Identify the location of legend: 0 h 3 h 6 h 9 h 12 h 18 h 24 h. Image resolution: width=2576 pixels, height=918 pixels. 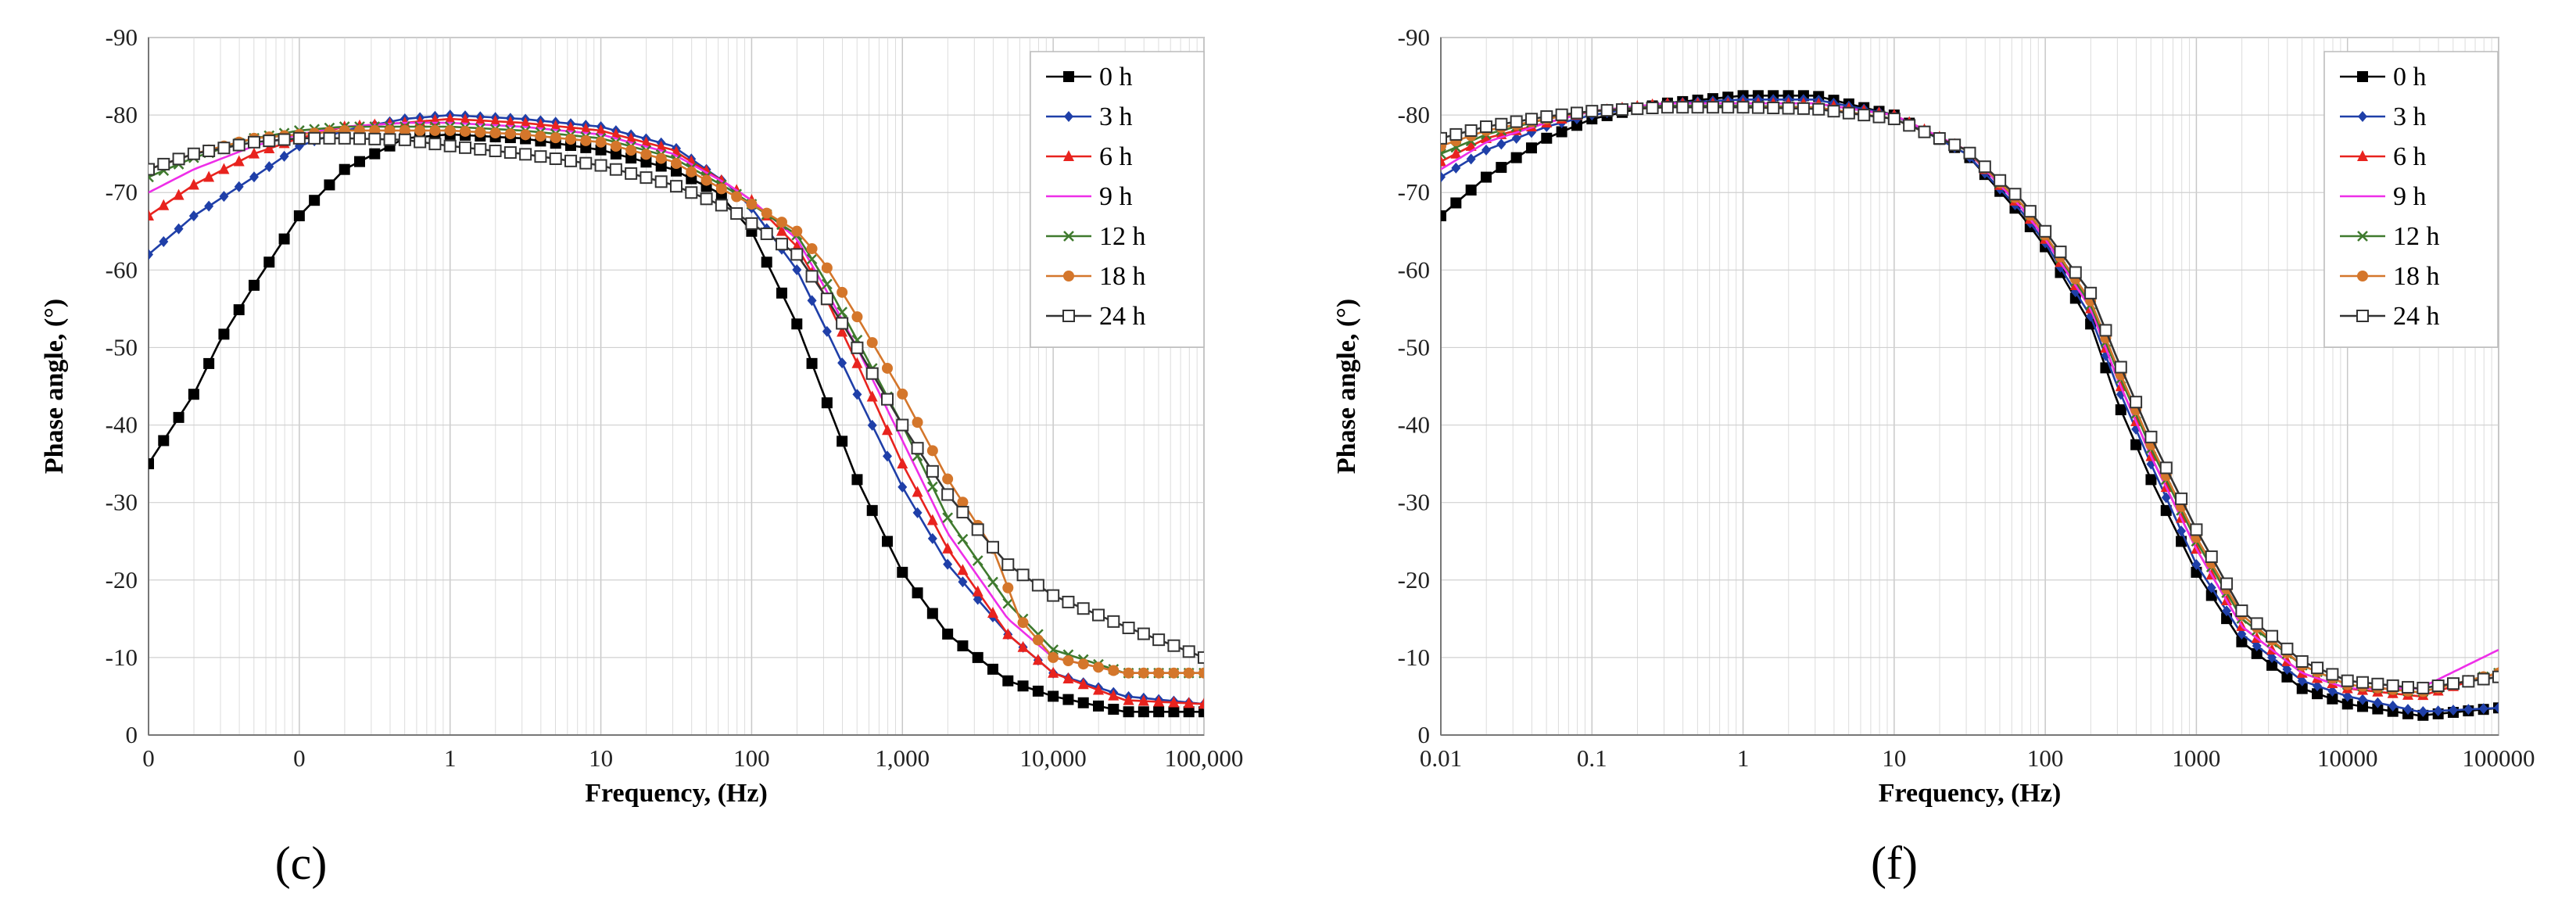
(1117, 200).